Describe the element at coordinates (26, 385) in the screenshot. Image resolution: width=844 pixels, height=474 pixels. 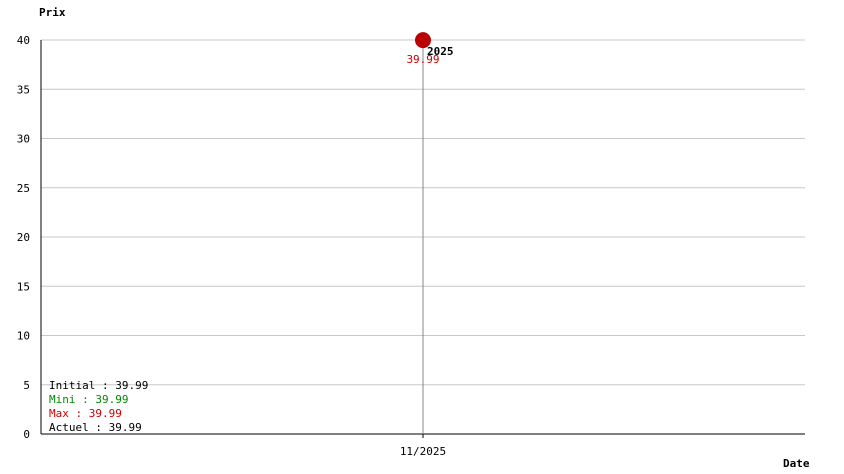
I see `y-tick-label: 5` at that location.